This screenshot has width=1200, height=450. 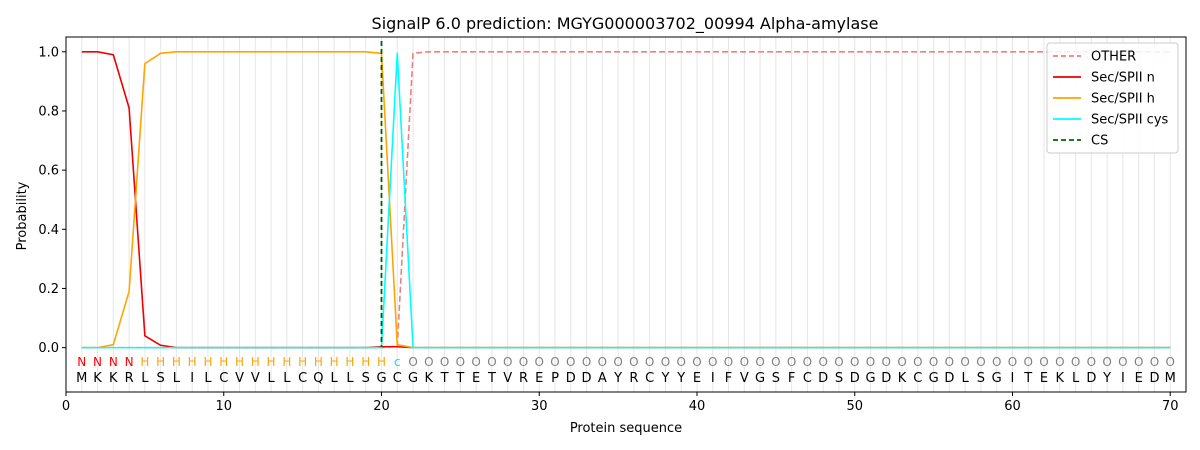 What do you see at coordinates (97, 378) in the screenshot?
I see `residue-letter: K` at bounding box center [97, 378].